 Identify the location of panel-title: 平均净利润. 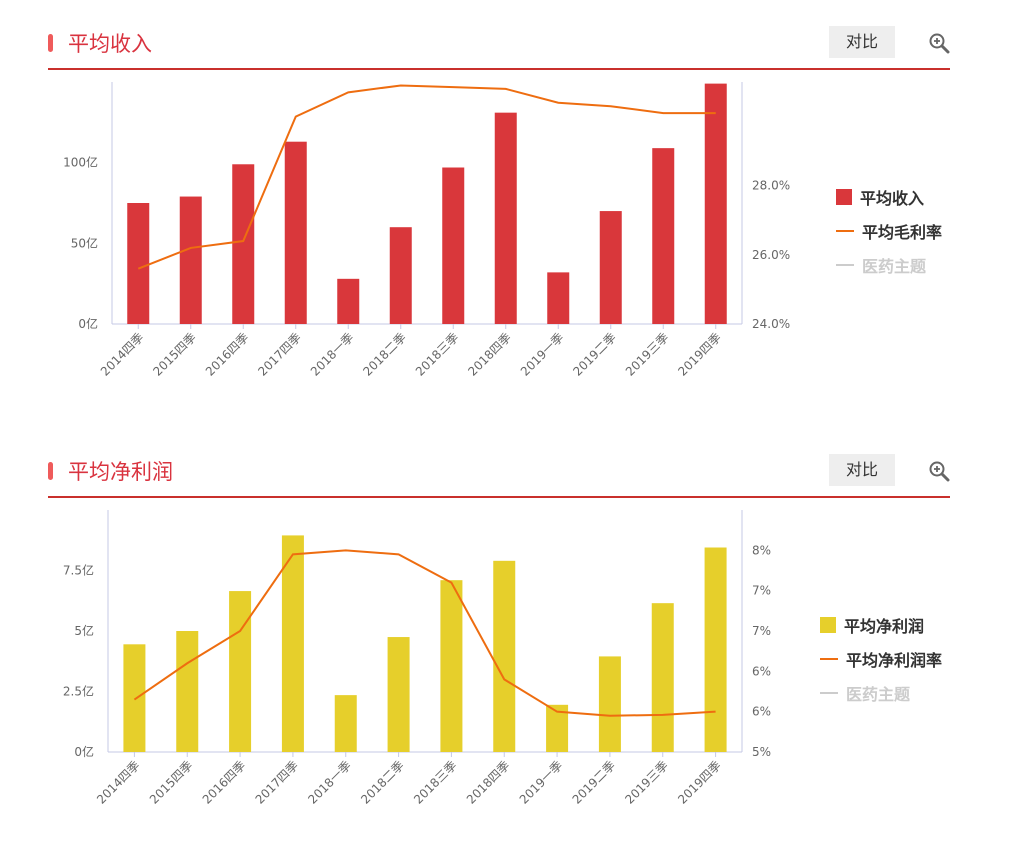
(120, 472).